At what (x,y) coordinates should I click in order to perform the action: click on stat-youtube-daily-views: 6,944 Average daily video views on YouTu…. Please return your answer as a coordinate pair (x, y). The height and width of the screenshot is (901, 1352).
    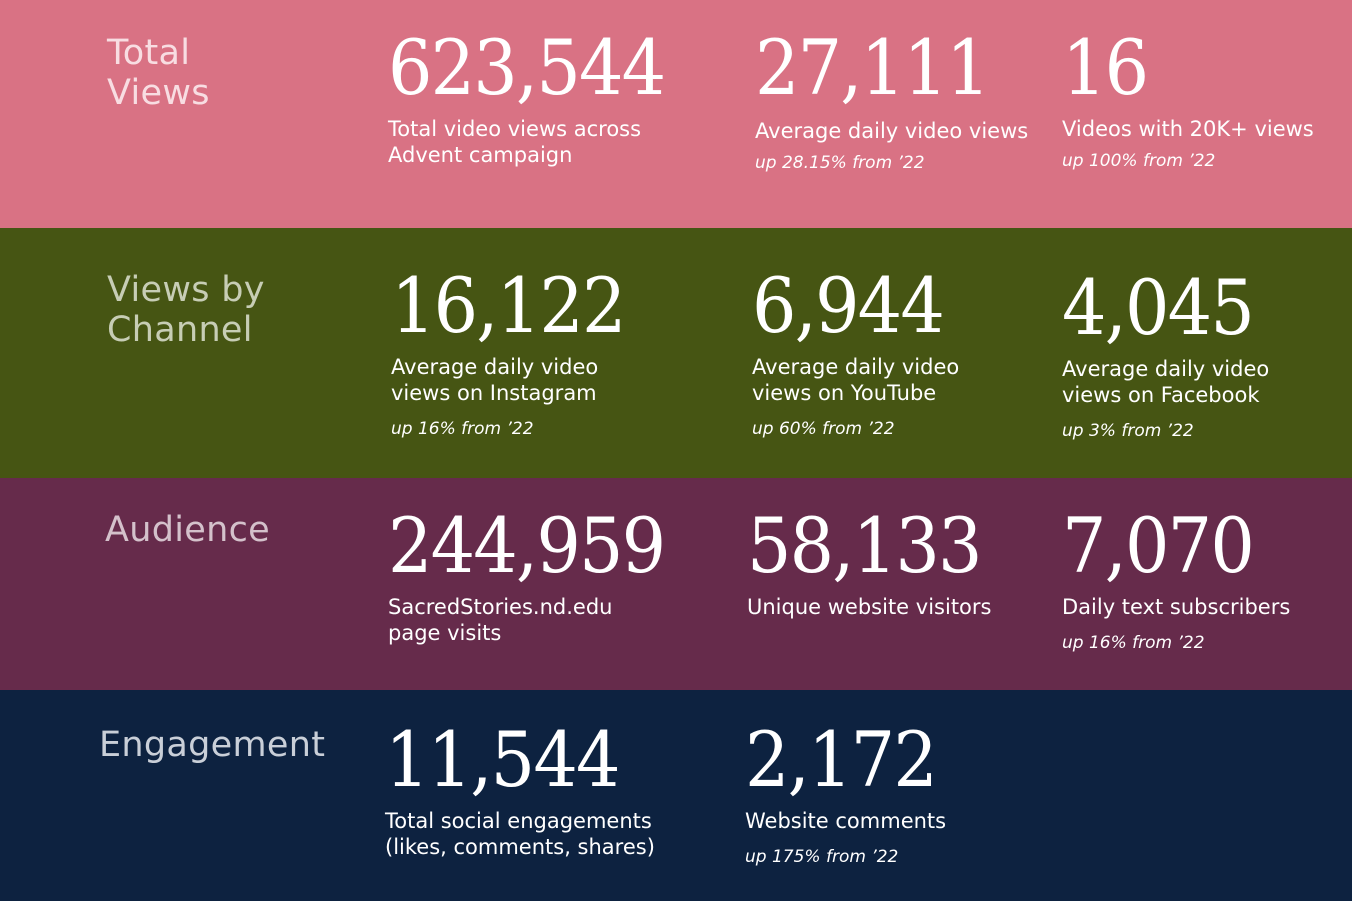
    Looking at the image, I should click on (902, 353).